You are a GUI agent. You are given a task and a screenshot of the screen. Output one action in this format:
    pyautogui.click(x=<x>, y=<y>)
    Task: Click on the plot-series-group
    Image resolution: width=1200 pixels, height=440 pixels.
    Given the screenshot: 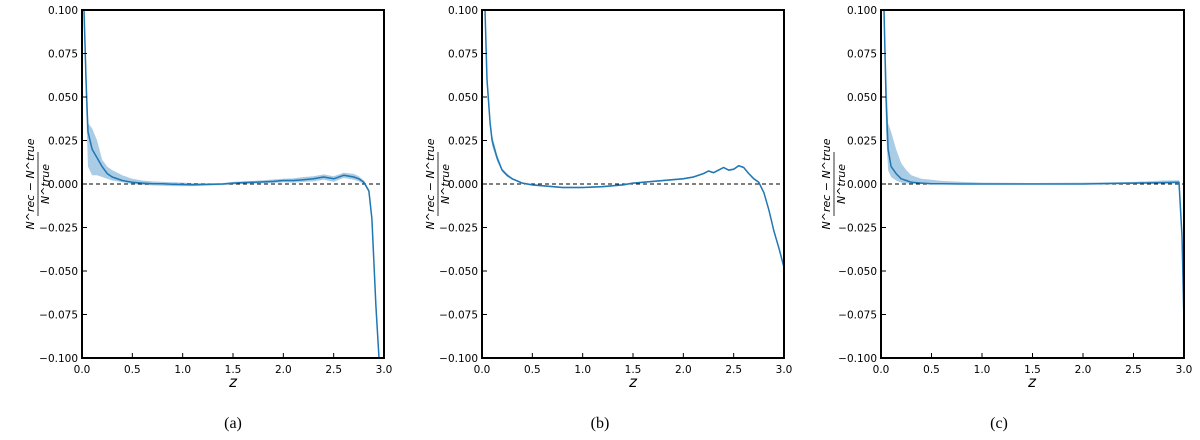 What is the action you would take?
    pyautogui.click(x=633, y=139)
    